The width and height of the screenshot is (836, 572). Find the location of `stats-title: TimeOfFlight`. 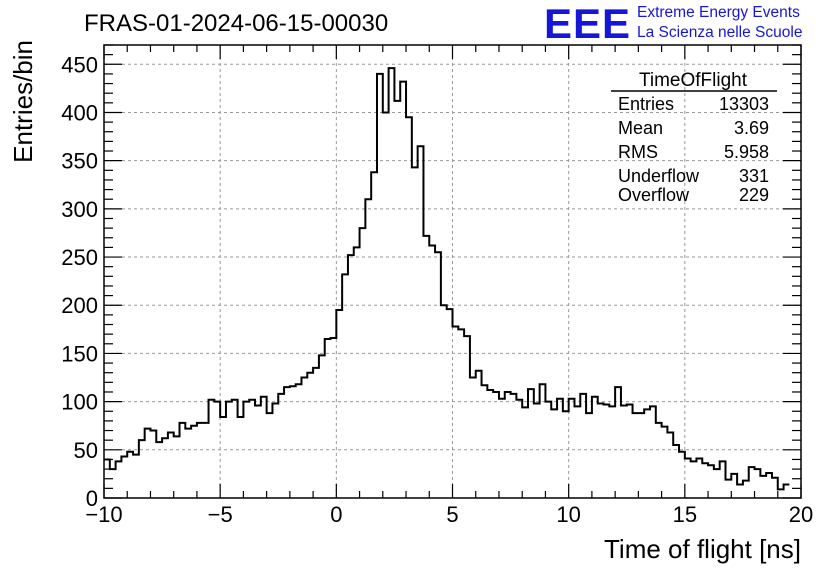

stats-title: TimeOfFlight is located at coordinates (693, 80).